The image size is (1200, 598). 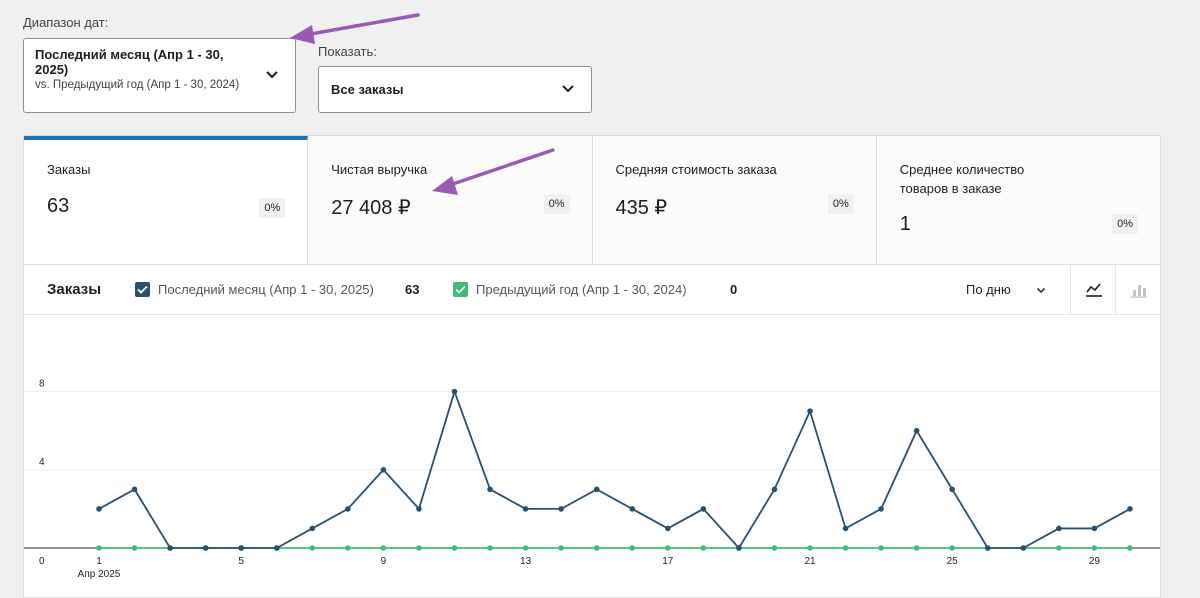 I want to click on arrow-icon, so click(x=355, y=28).